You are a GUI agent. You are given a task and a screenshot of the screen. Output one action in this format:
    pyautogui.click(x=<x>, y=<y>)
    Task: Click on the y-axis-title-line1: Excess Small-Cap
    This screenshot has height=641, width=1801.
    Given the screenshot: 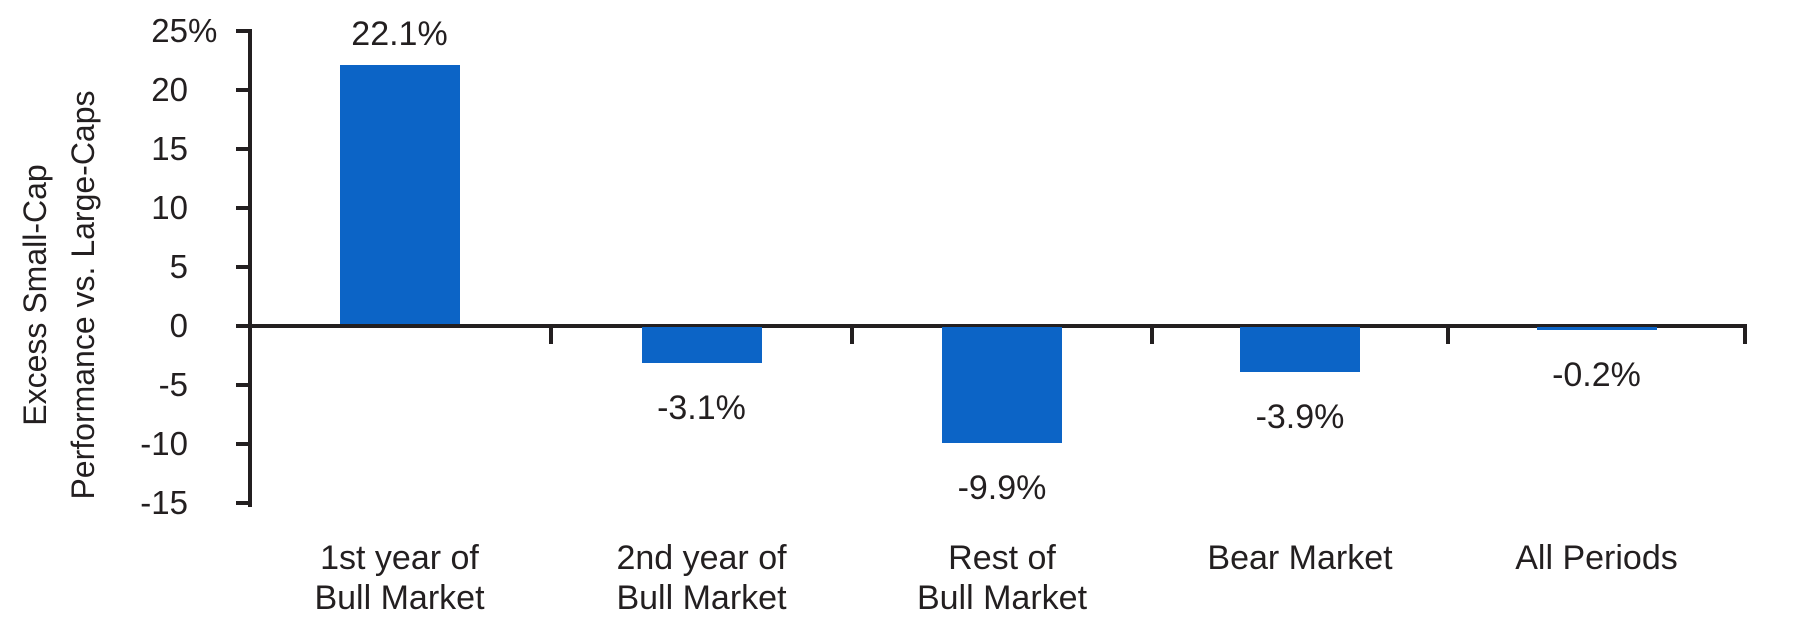 What is the action you would take?
    pyautogui.click(x=35, y=295)
    